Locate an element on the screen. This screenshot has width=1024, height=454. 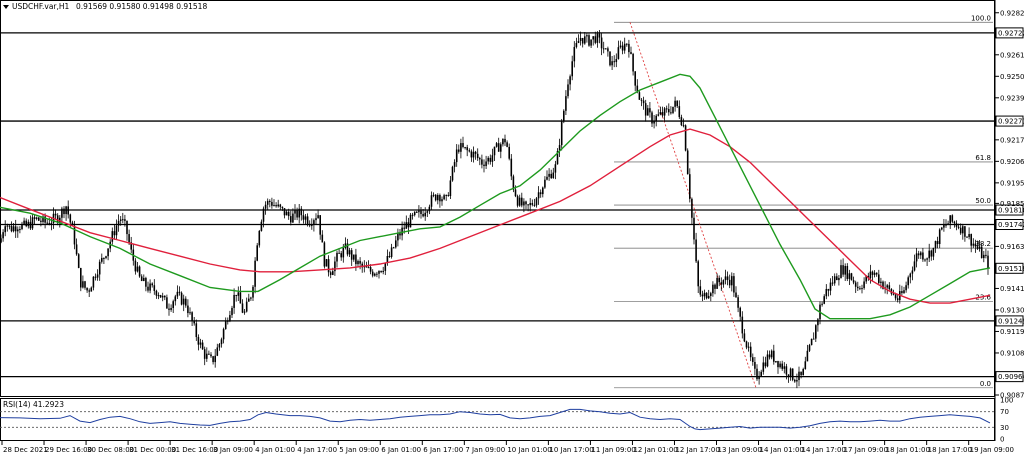
rsi-tick-label: 100 is located at coordinates (1006, 401).